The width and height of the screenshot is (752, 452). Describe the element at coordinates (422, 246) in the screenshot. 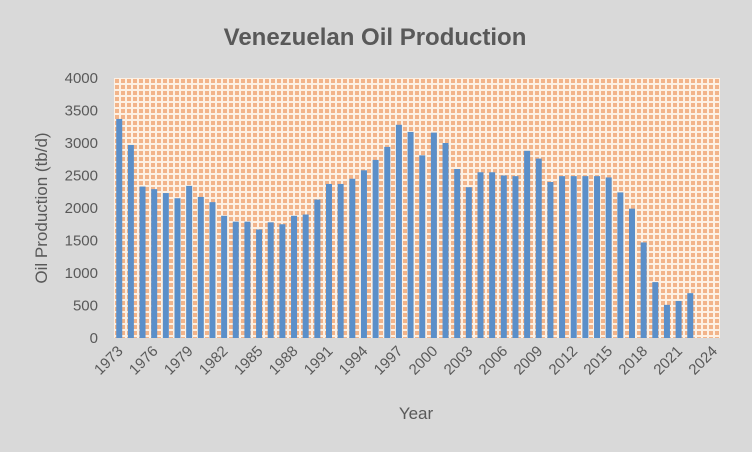

I see `bar-1999` at that location.